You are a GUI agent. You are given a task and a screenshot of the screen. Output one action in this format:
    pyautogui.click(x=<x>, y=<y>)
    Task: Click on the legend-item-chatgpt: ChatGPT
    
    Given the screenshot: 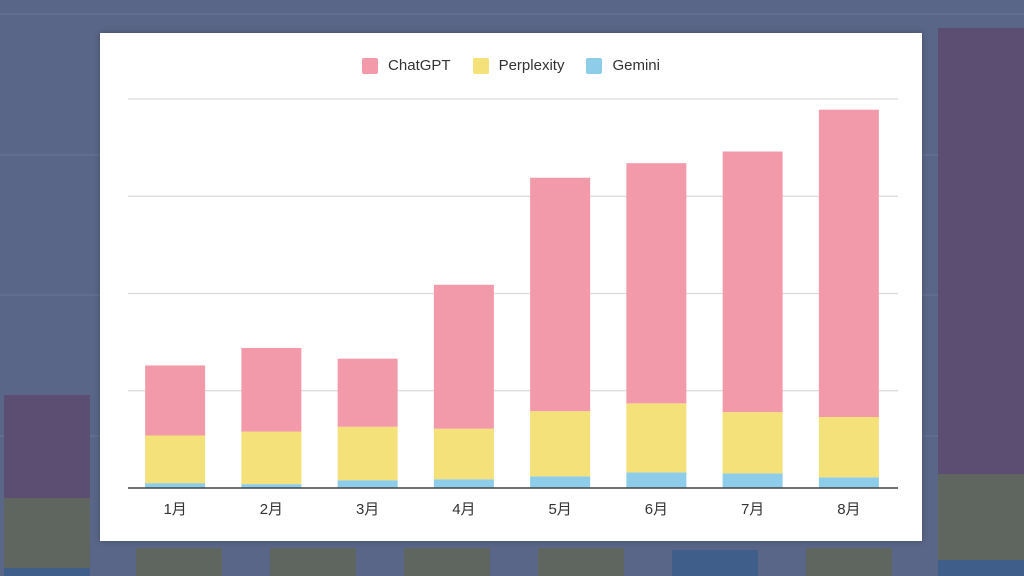 What is the action you would take?
    pyautogui.click(x=406, y=65)
    